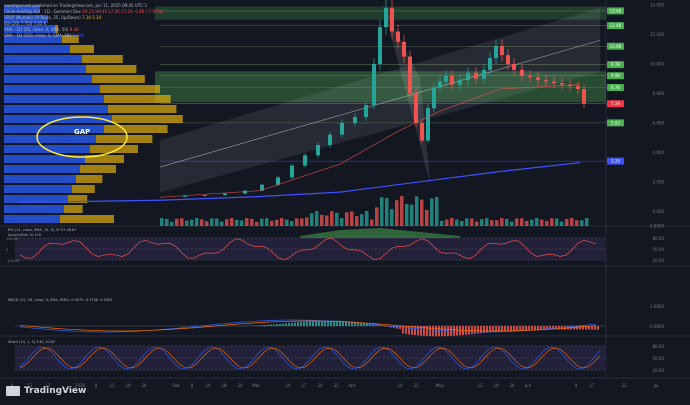  I want to click on price-axis-tick: 4.000, so click(659, 152).